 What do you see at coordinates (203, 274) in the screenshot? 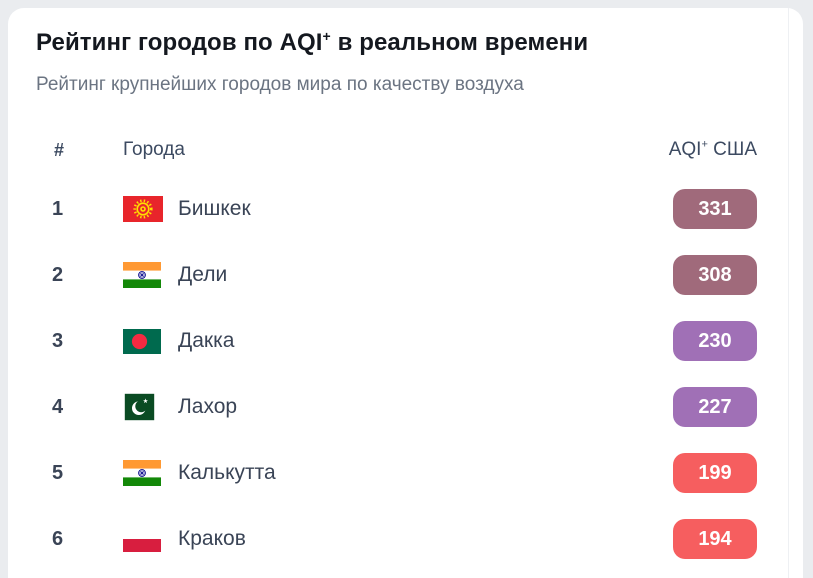
I see `city-name: Дели` at bounding box center [203, 274].